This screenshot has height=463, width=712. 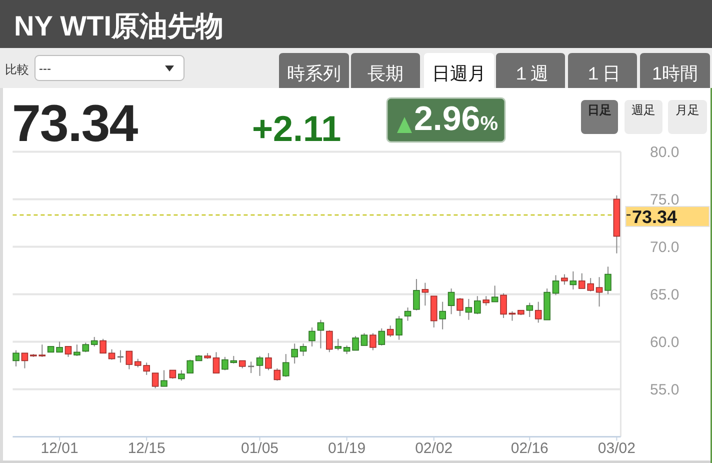 I want to click on text: １週, so click(x=530, y=74).